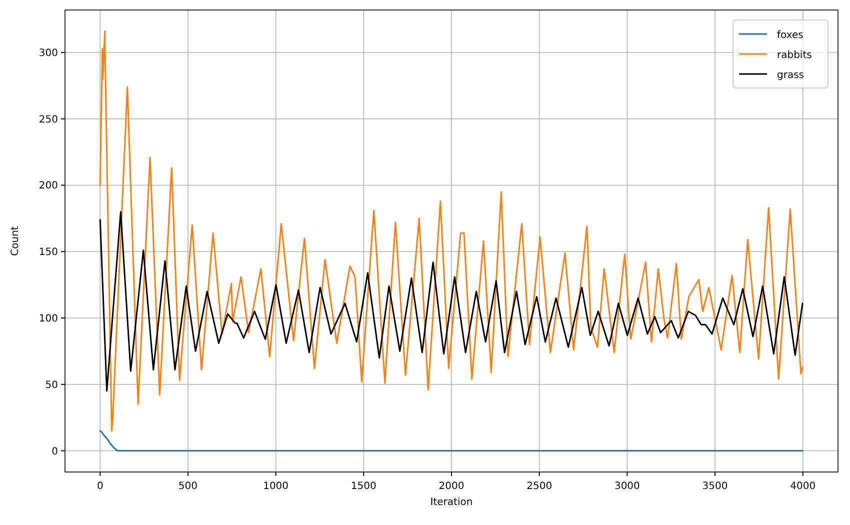  Describe the element at coordinates (48, 53) in the screenshot. I see `y-tick-label: 300` at that location.